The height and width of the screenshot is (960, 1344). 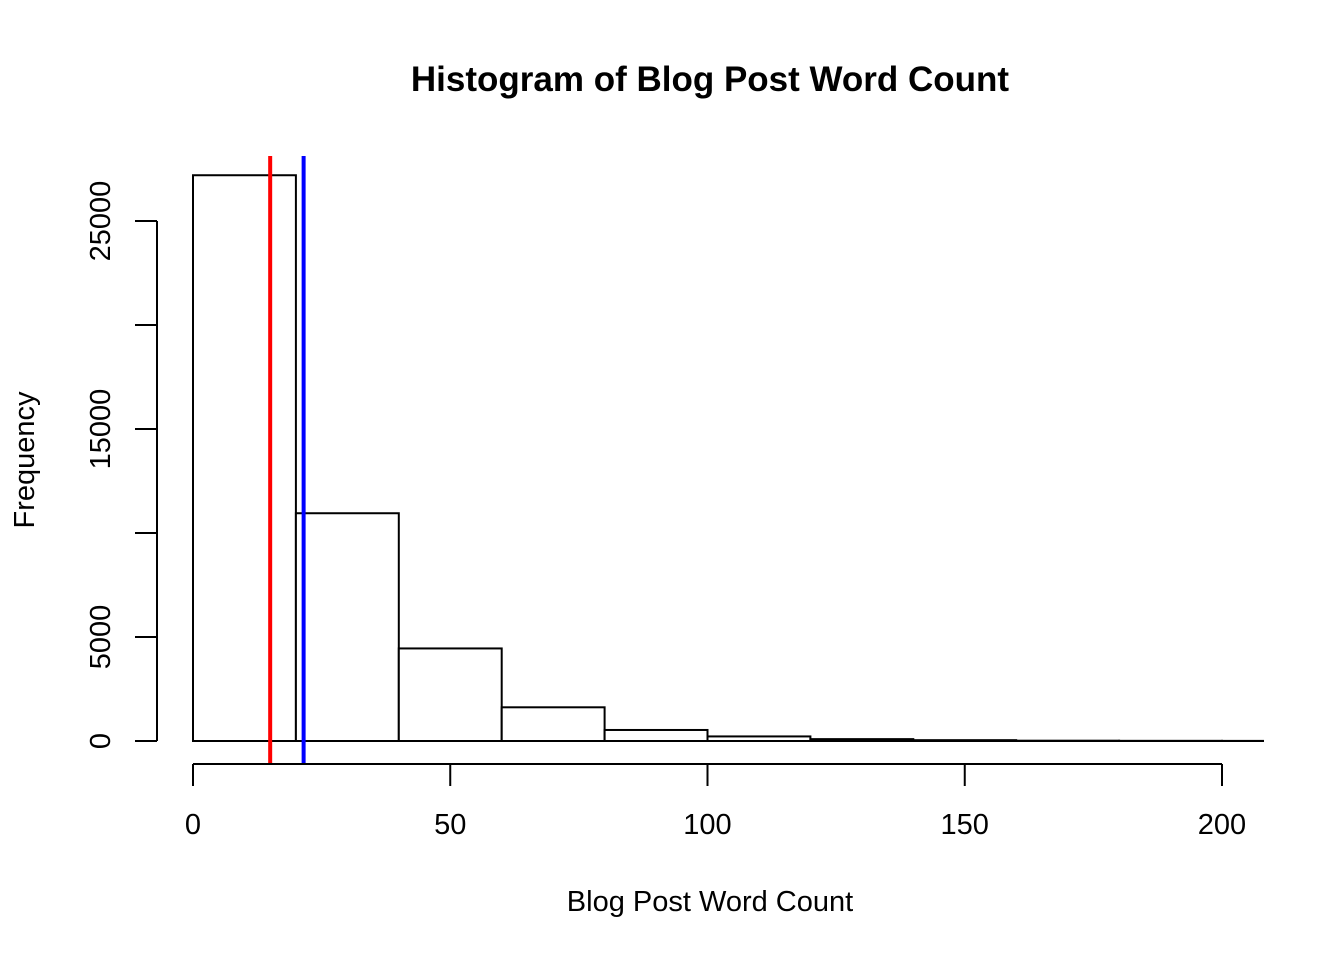 What do you see at coordinates (101, 429) in the screenshot?
I see `y-tick-label-2: 15000` at bounding box center [101, 429].